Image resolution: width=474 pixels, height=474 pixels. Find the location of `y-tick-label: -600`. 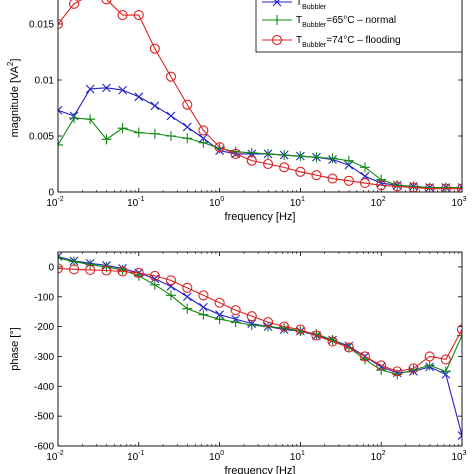

y-tick-label: -600 is located at coordinates (44, 447).